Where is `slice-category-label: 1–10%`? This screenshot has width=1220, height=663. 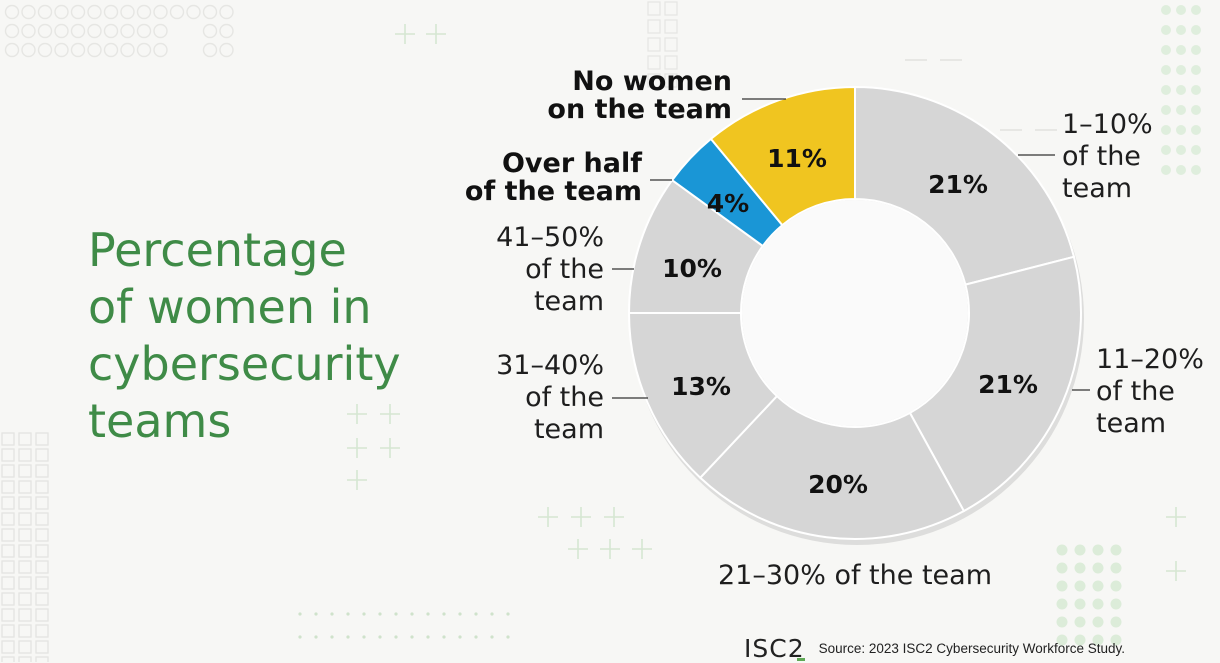 slice-category-label: 1–10% is located at coordinates (1107, 124).